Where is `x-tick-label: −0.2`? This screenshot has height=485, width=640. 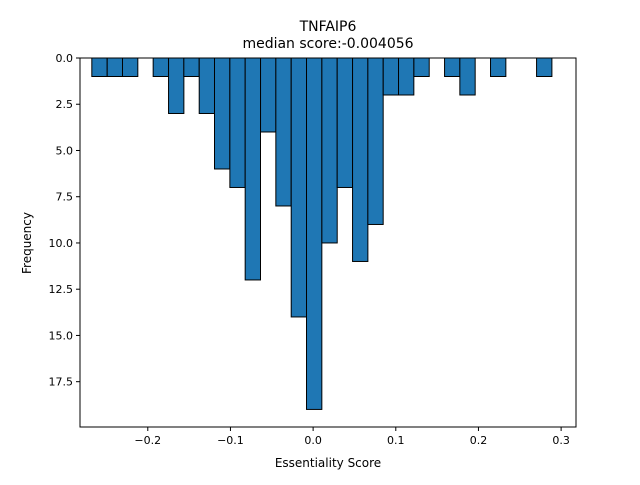 x-tick-label: −0.2 is located at coordinates (147, 440).